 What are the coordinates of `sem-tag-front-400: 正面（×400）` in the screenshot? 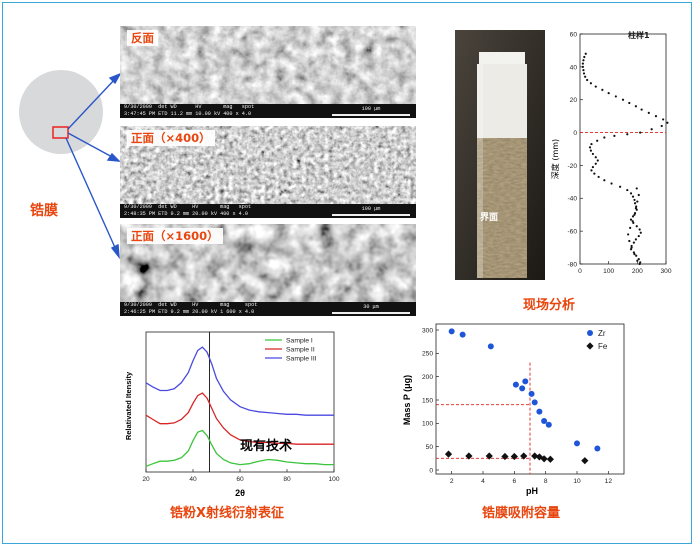 It's located at (171, 138).